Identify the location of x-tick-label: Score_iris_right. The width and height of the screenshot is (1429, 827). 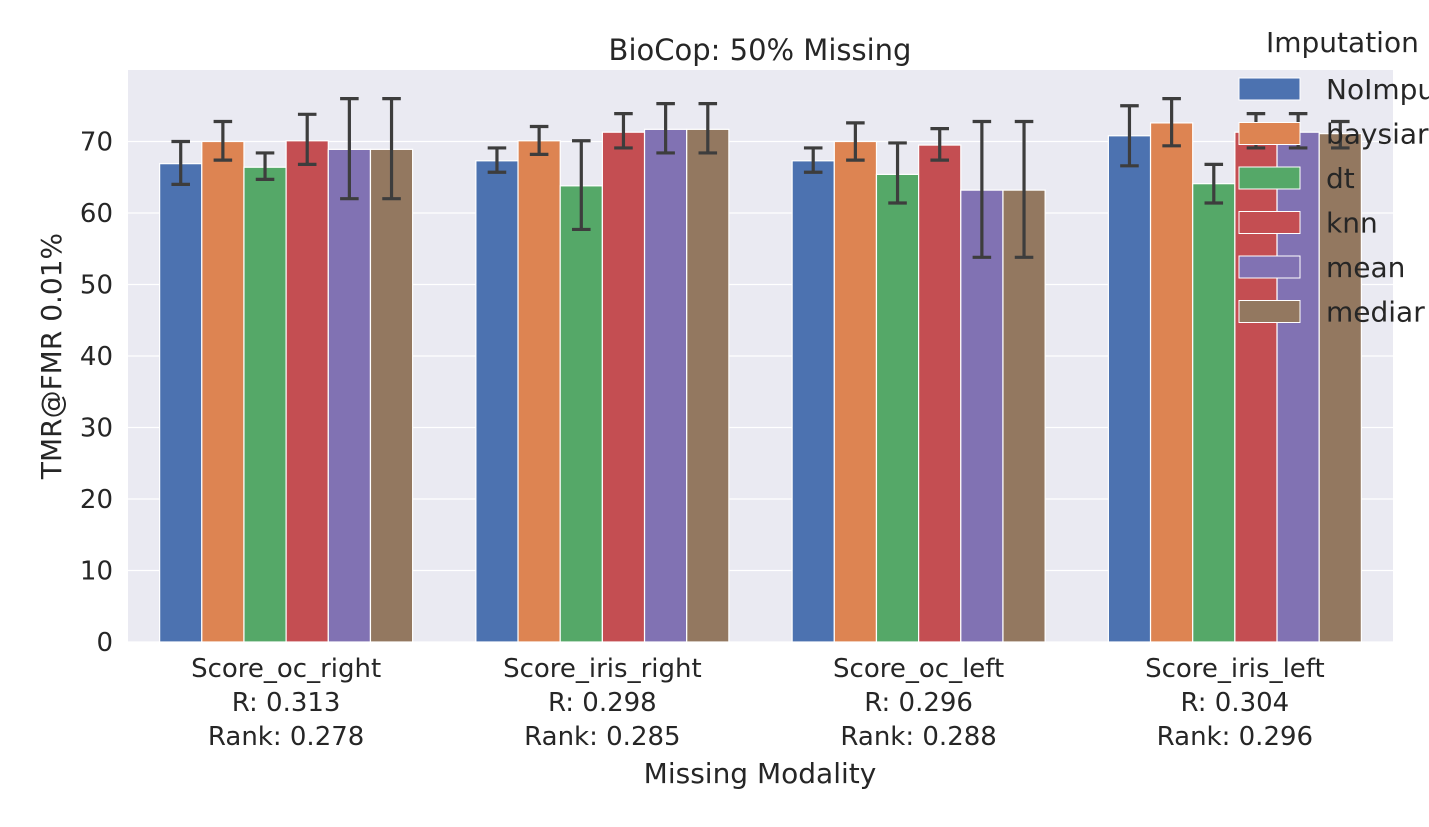
(602, 669).